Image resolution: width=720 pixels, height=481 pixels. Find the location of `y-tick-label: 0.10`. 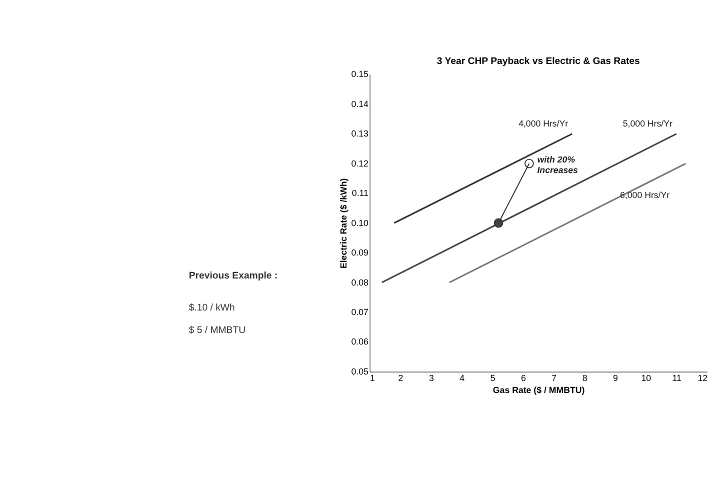

y-tick-label: 0.10 is located at coordinates (360, 223).